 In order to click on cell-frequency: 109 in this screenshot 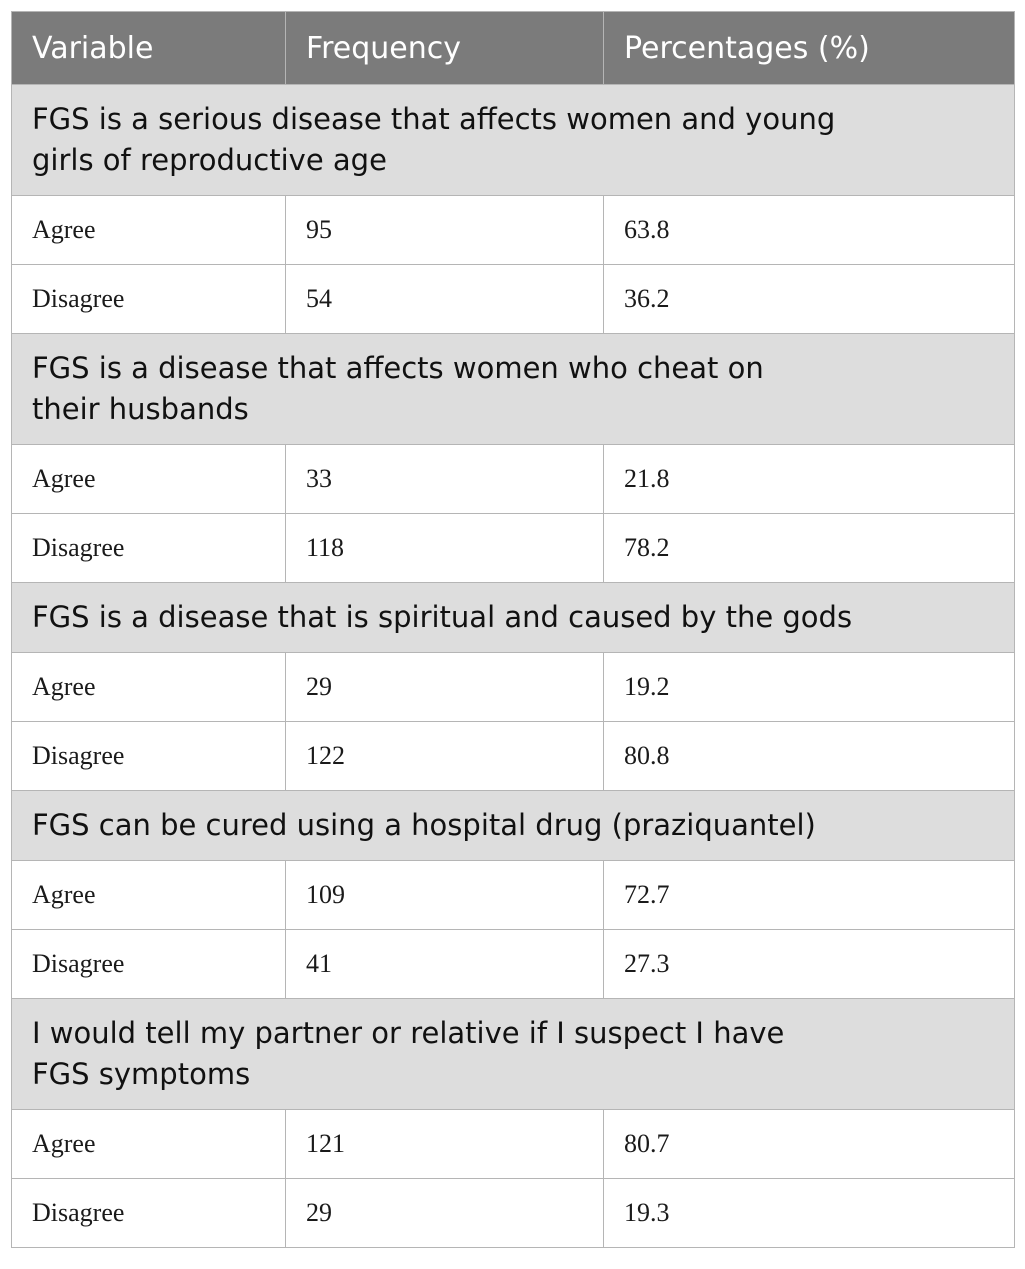, I will do `click(444, 895)`.